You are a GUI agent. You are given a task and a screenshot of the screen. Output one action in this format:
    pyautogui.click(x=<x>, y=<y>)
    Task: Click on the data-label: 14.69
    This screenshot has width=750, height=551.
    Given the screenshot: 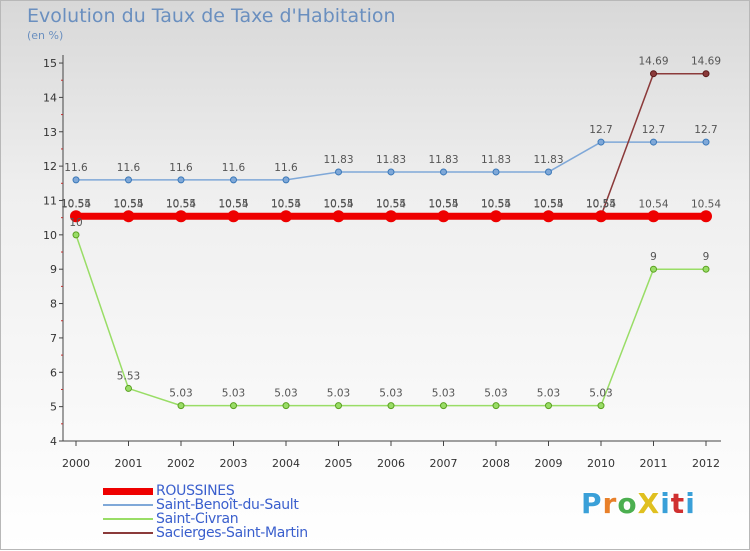 What is the action you would take?
    pyautogui.click(x=706, y=62)
    